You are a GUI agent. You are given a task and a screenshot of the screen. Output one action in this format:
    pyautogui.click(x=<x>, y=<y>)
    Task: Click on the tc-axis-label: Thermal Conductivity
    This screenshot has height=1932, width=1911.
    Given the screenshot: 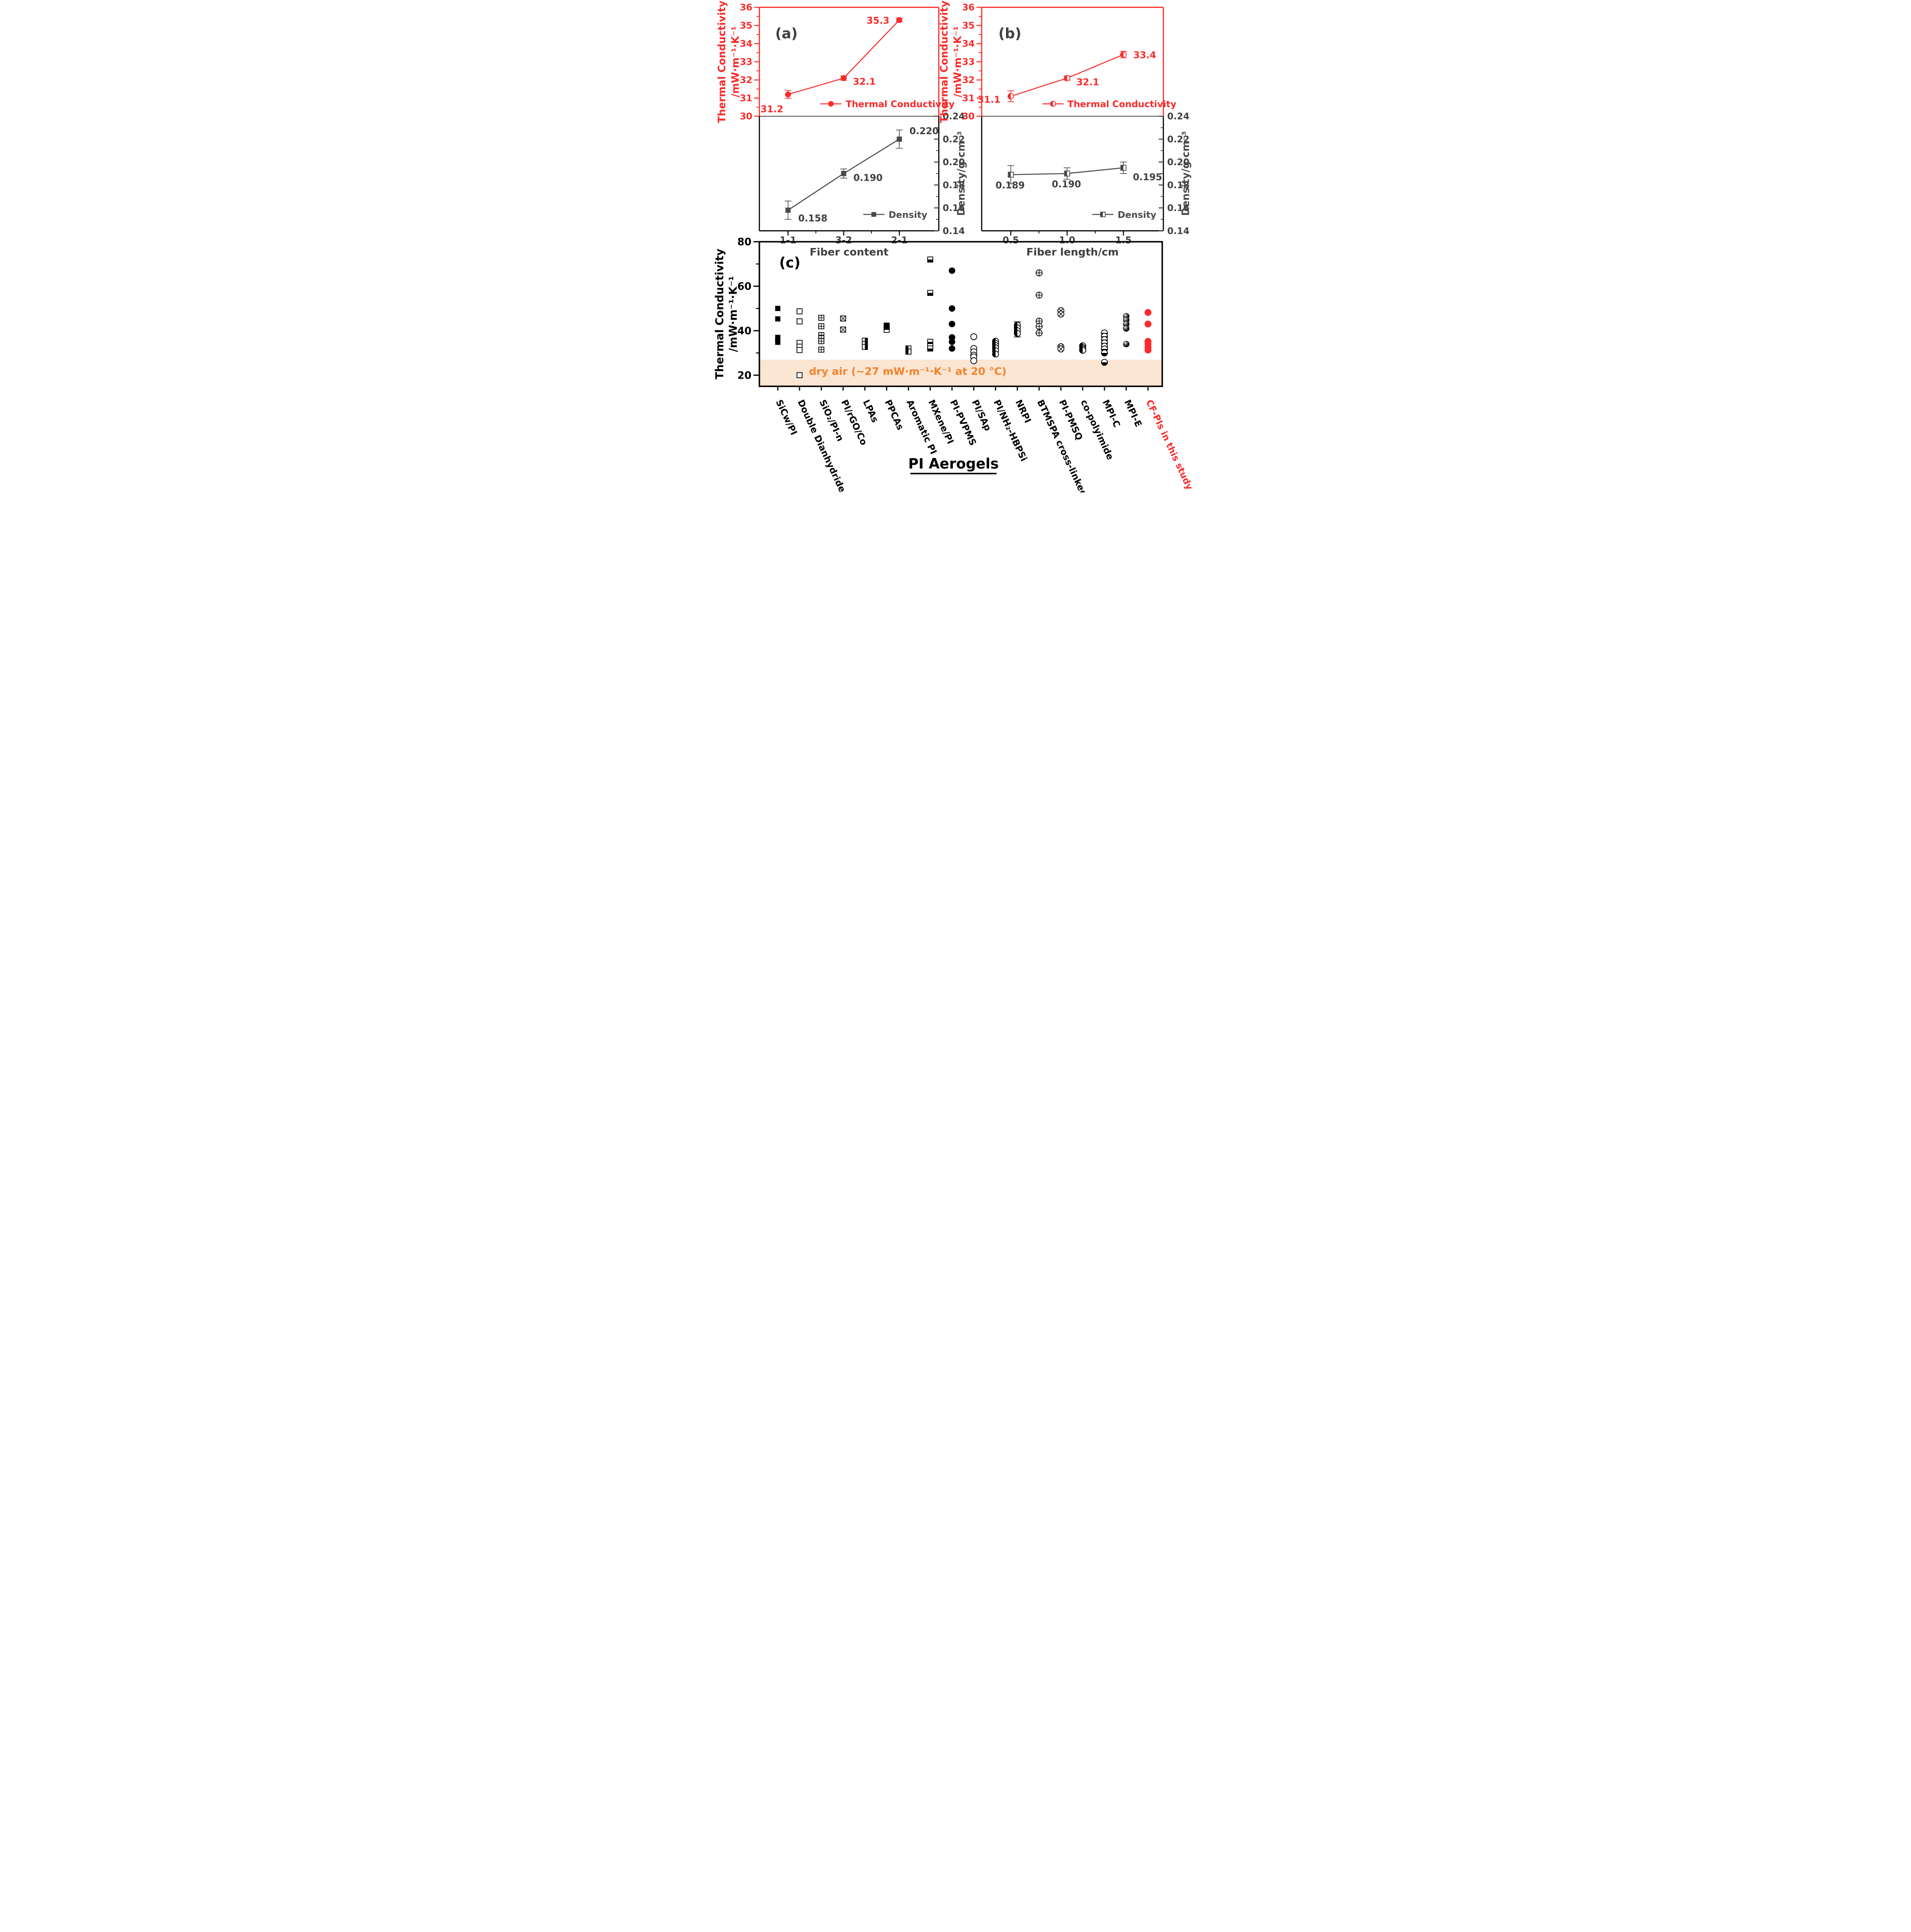 What is the action you would take?
    pyautogui.click(x=944, y=62)
    